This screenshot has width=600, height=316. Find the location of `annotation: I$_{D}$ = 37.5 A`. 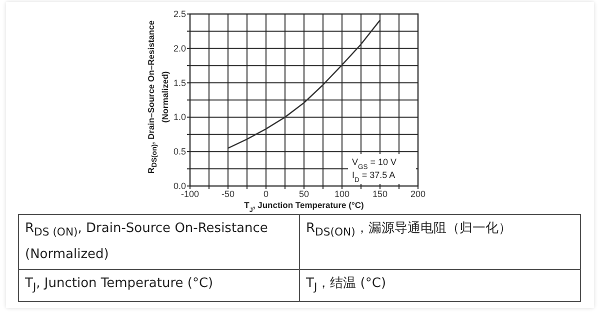

annotation: I$_{D}$ = 37.5 A is located at coordinates (374, 177).